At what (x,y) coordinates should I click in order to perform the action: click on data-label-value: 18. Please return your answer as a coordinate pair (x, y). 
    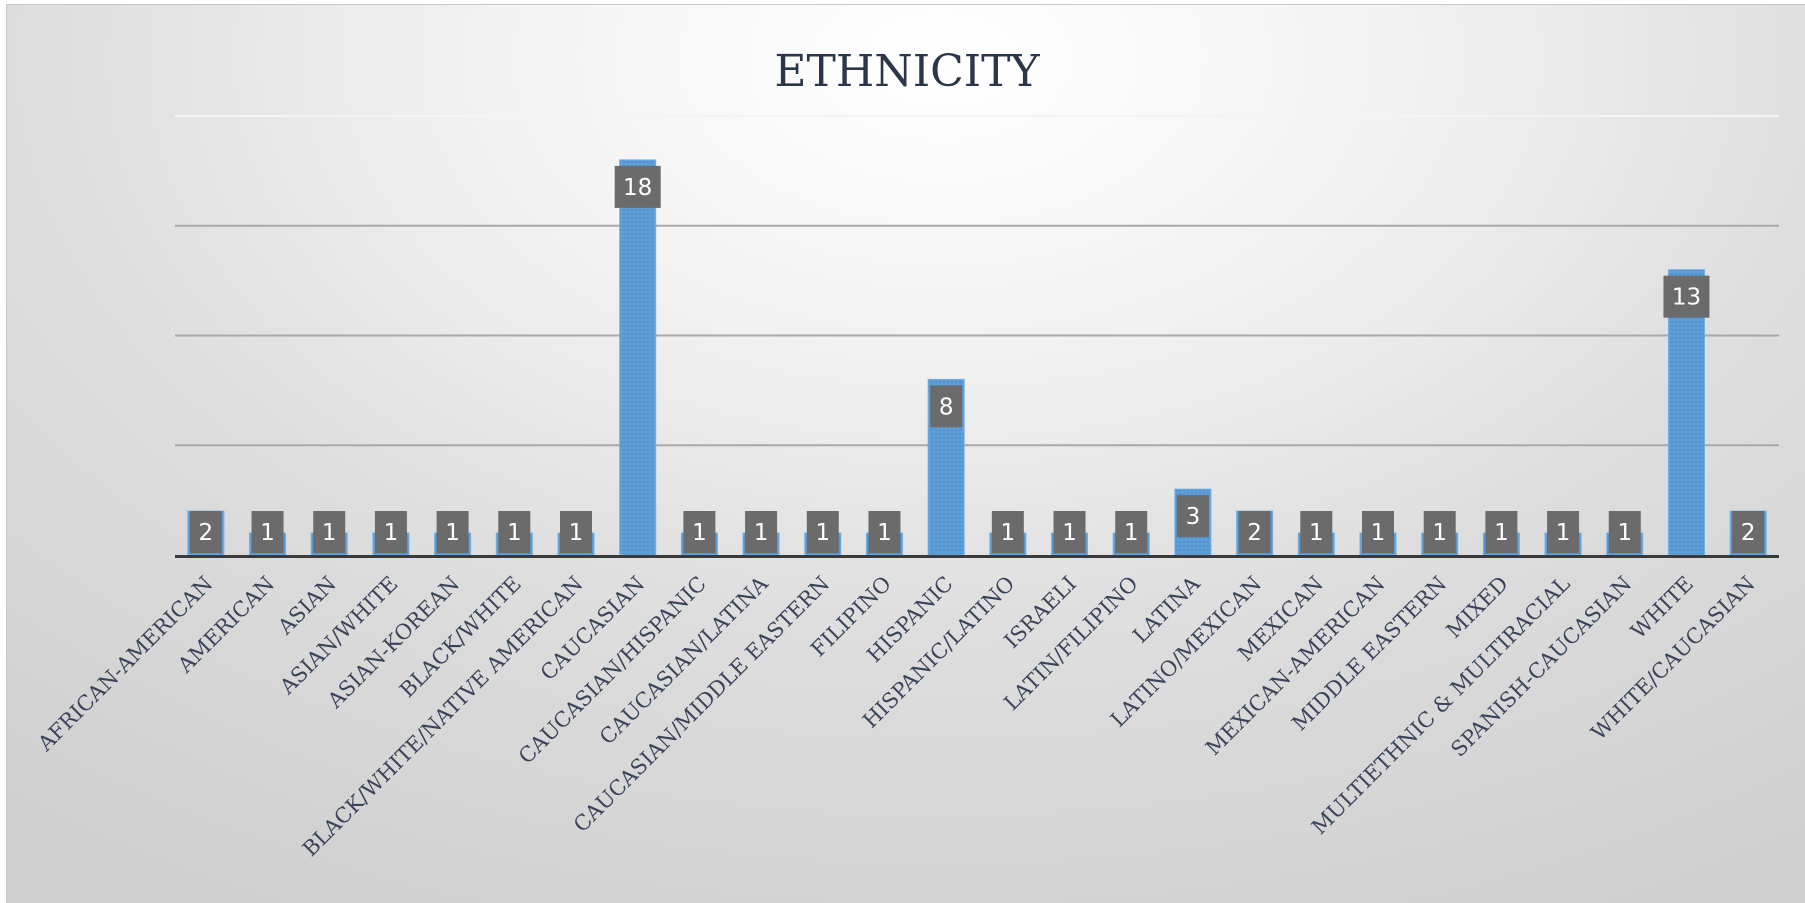
    Looking at the image, I should click on (637, 188).